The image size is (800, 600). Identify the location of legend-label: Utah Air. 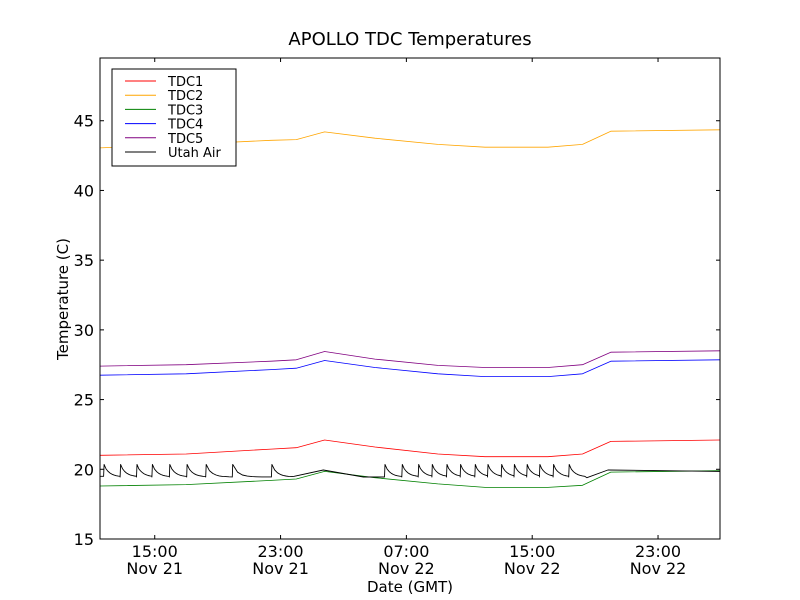
(194, 153).